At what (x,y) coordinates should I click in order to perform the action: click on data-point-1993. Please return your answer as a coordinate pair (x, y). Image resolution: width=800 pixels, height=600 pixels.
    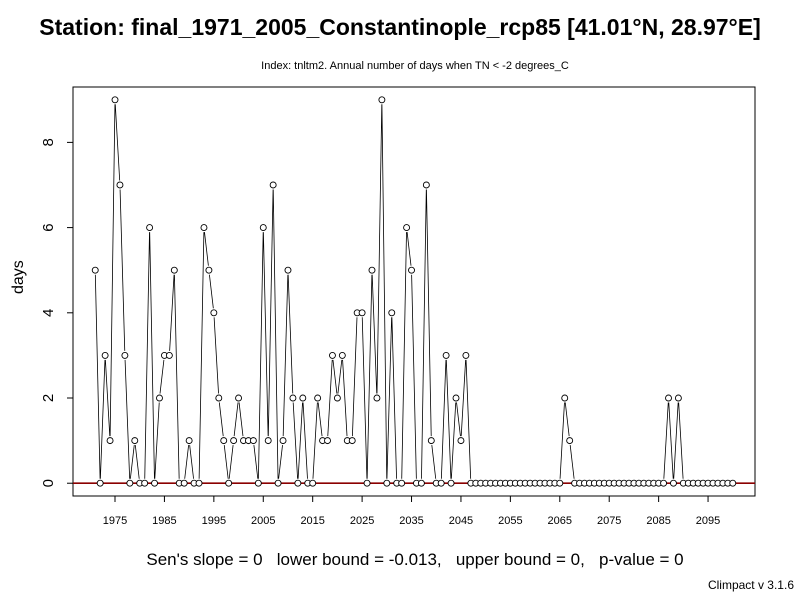
    Looking at the image, I should click on (204, 228).